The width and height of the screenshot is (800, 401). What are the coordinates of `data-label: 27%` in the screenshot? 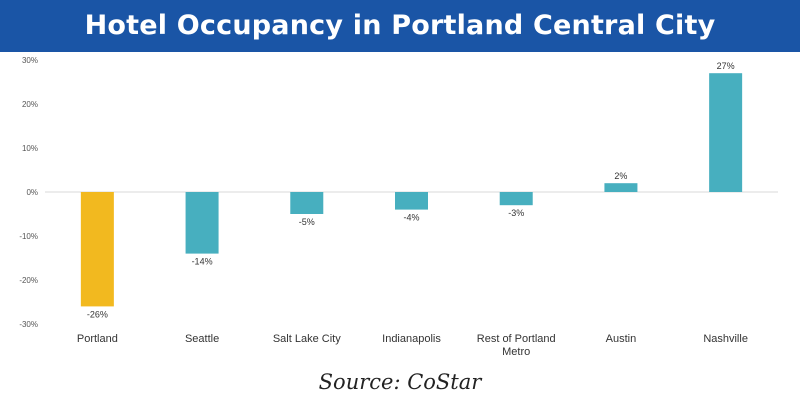 It's located at (726, 66).